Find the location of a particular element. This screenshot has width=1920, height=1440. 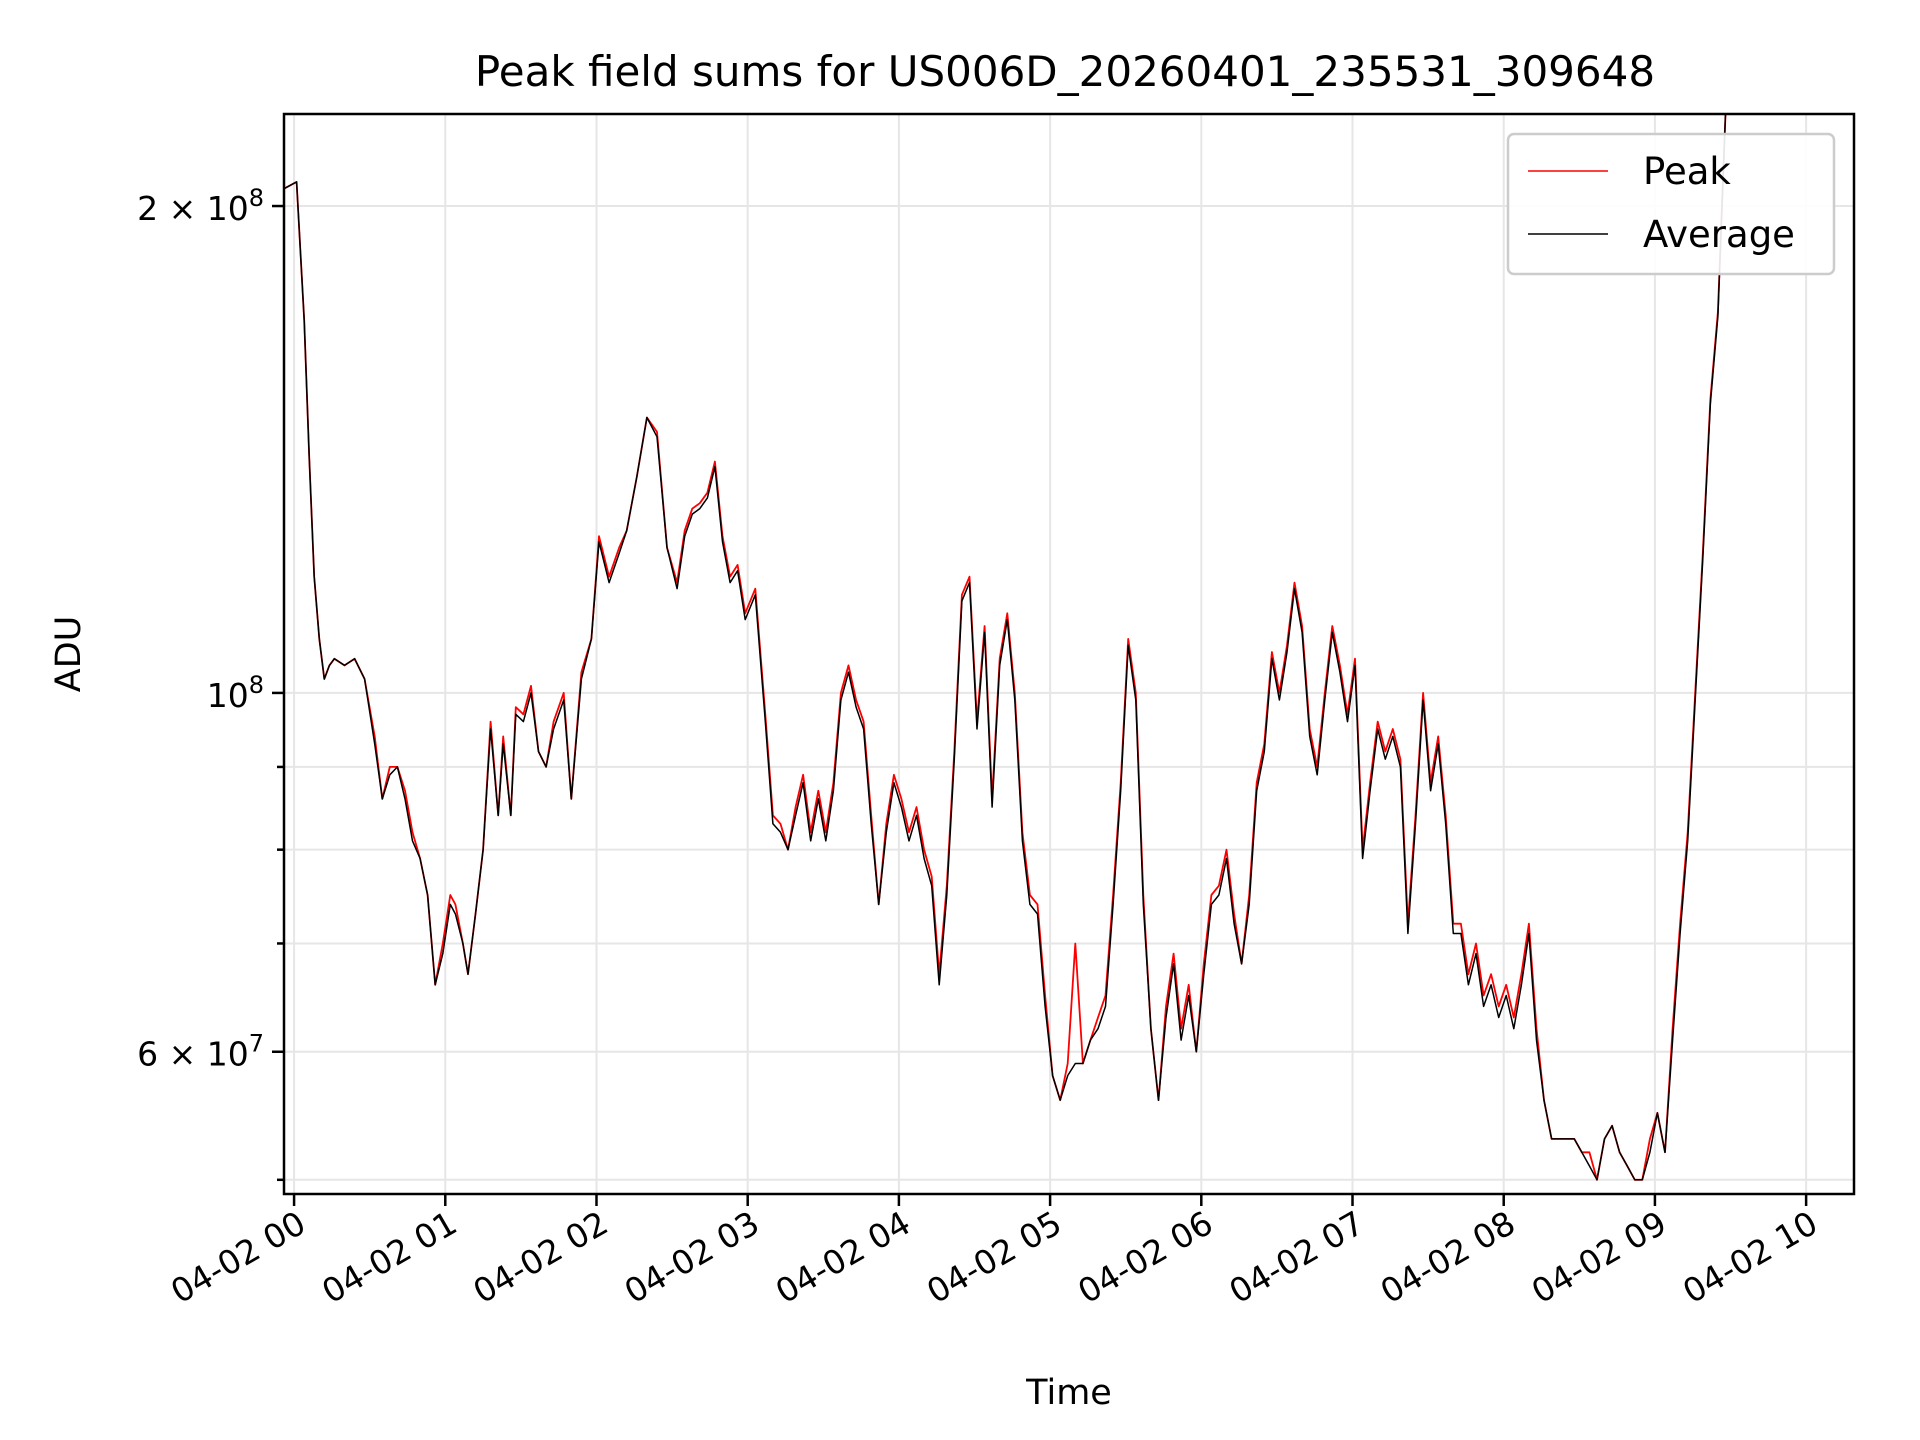

y-tick-label: 2 × 108 is located at coordinates (200, 206).